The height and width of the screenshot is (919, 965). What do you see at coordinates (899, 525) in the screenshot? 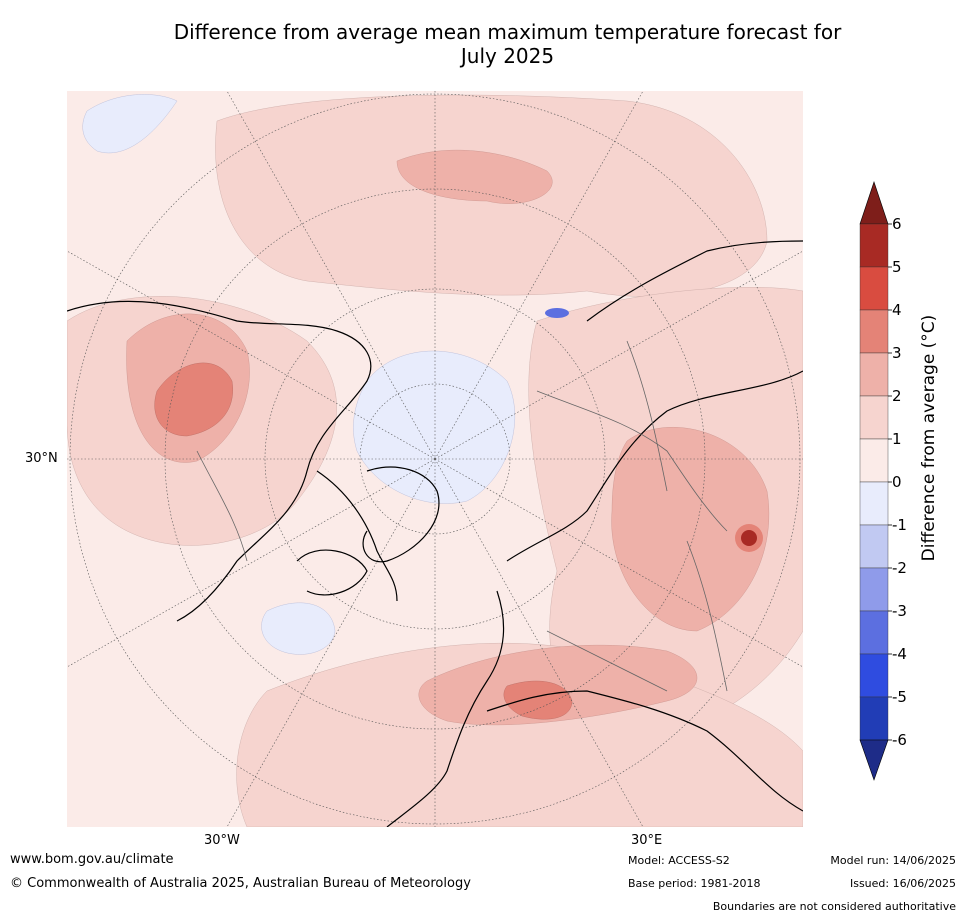
I see `colorbar-tick-label: -1` at bounding box center [899, 525].